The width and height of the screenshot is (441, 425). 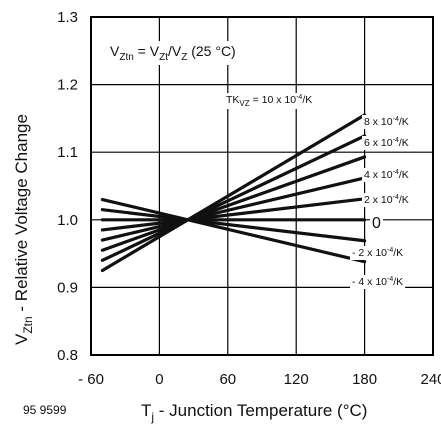 What do you see at coordinates (67, 85) in the screenshot?
I see `y-tick-label: 1.2` at bounding box center [67, 85].